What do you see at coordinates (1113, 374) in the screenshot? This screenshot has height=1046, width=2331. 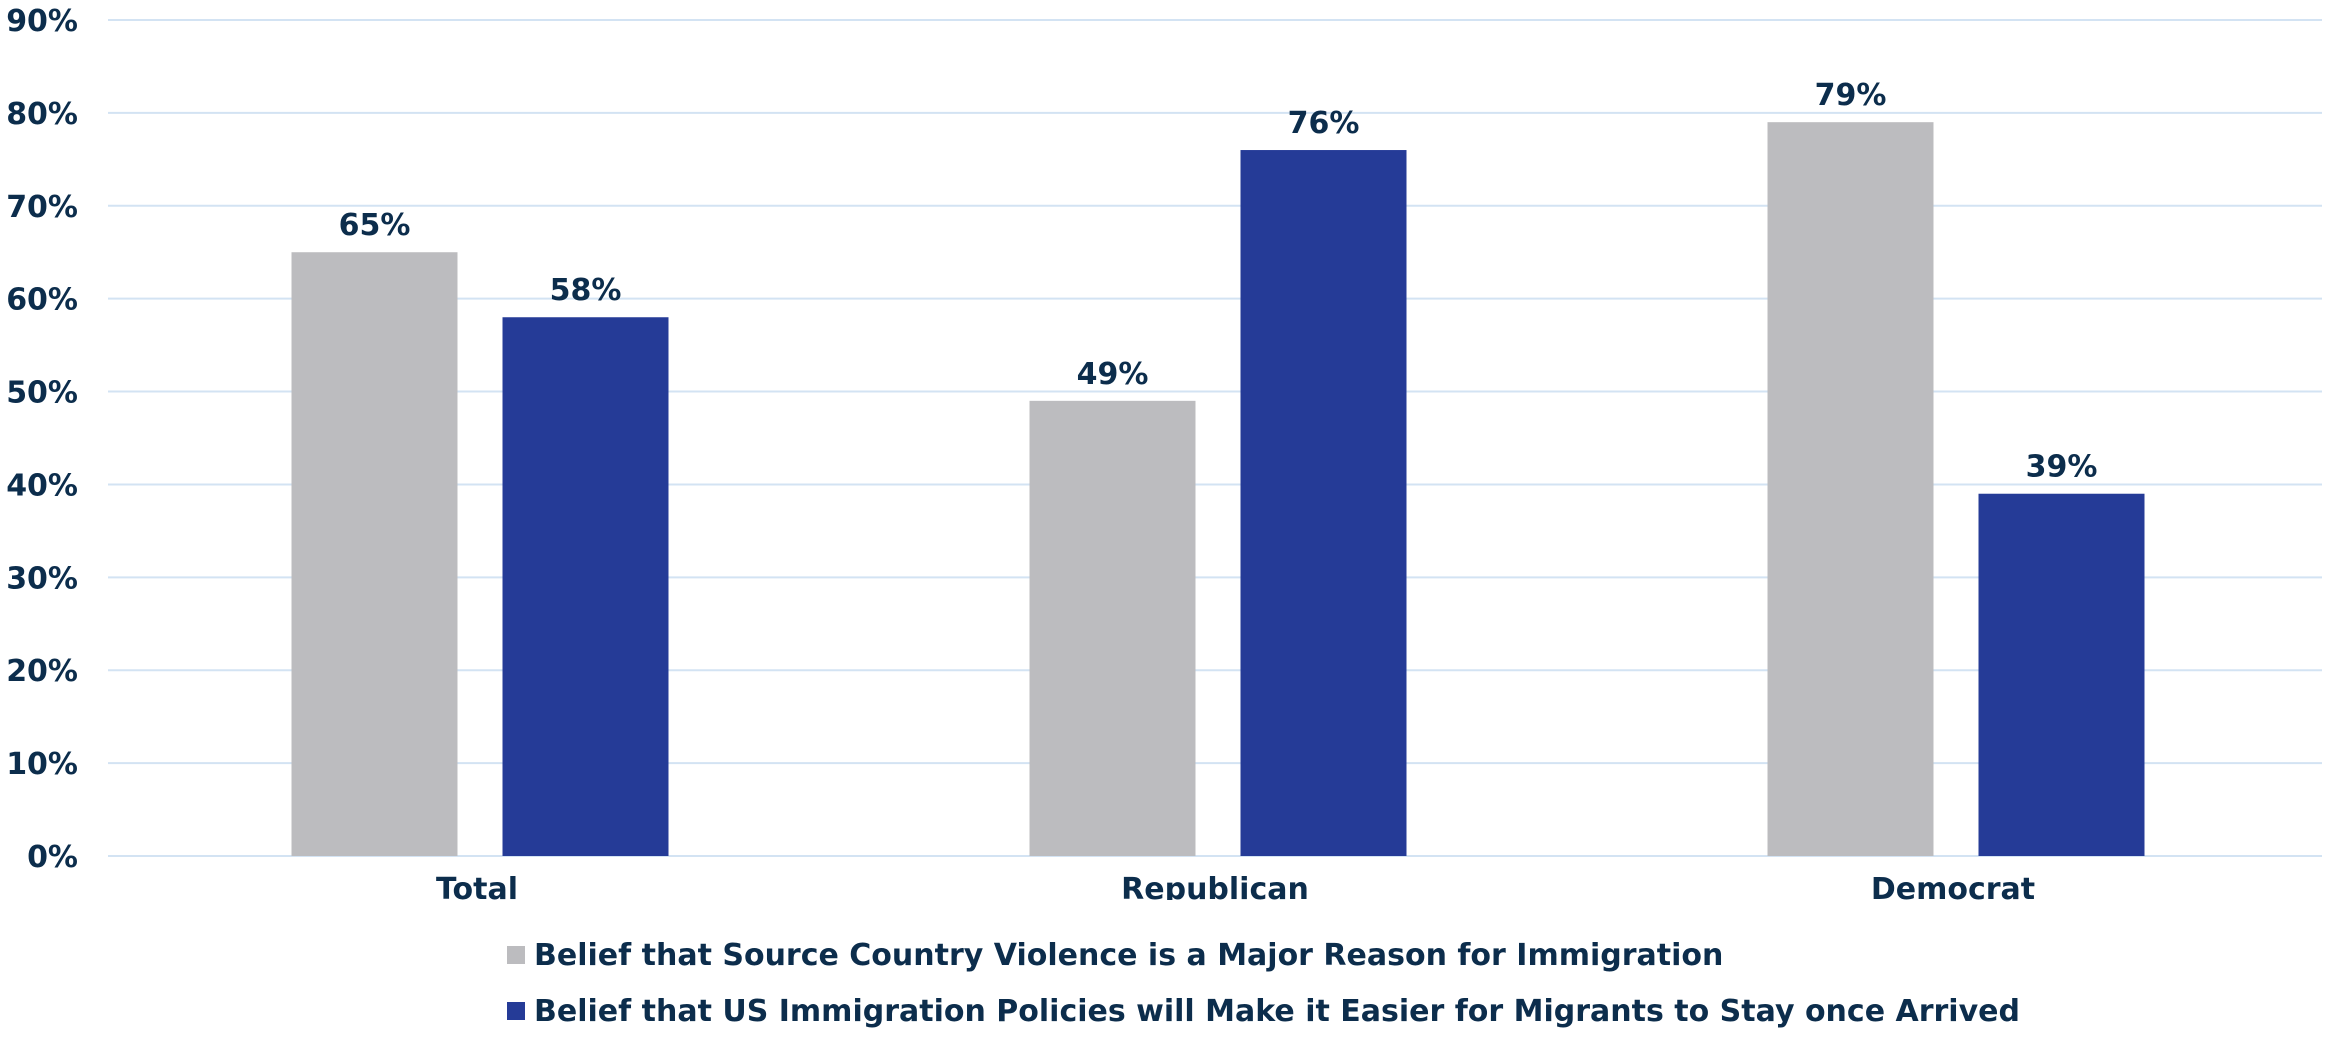 I see `data-label: 49%` at bounding box center [1113, 374].